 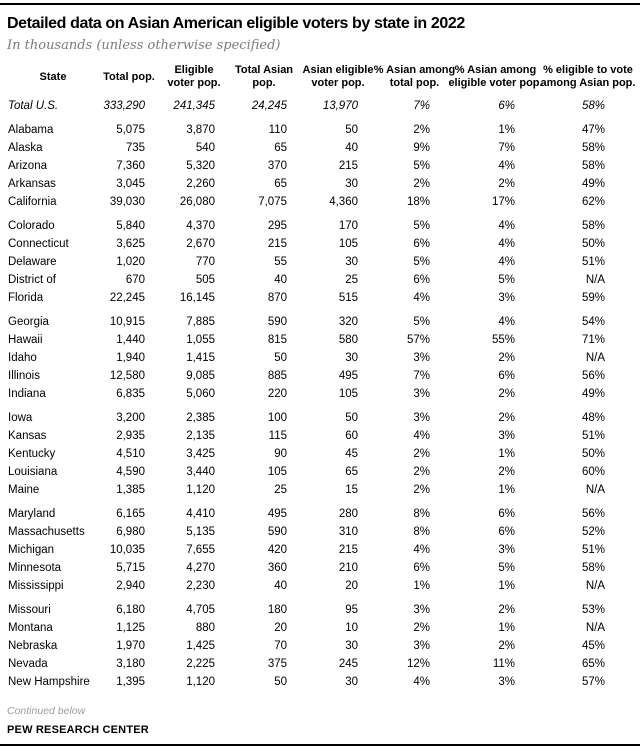 I want to click on value-cell: 4,510, so click(x=130, y=454).